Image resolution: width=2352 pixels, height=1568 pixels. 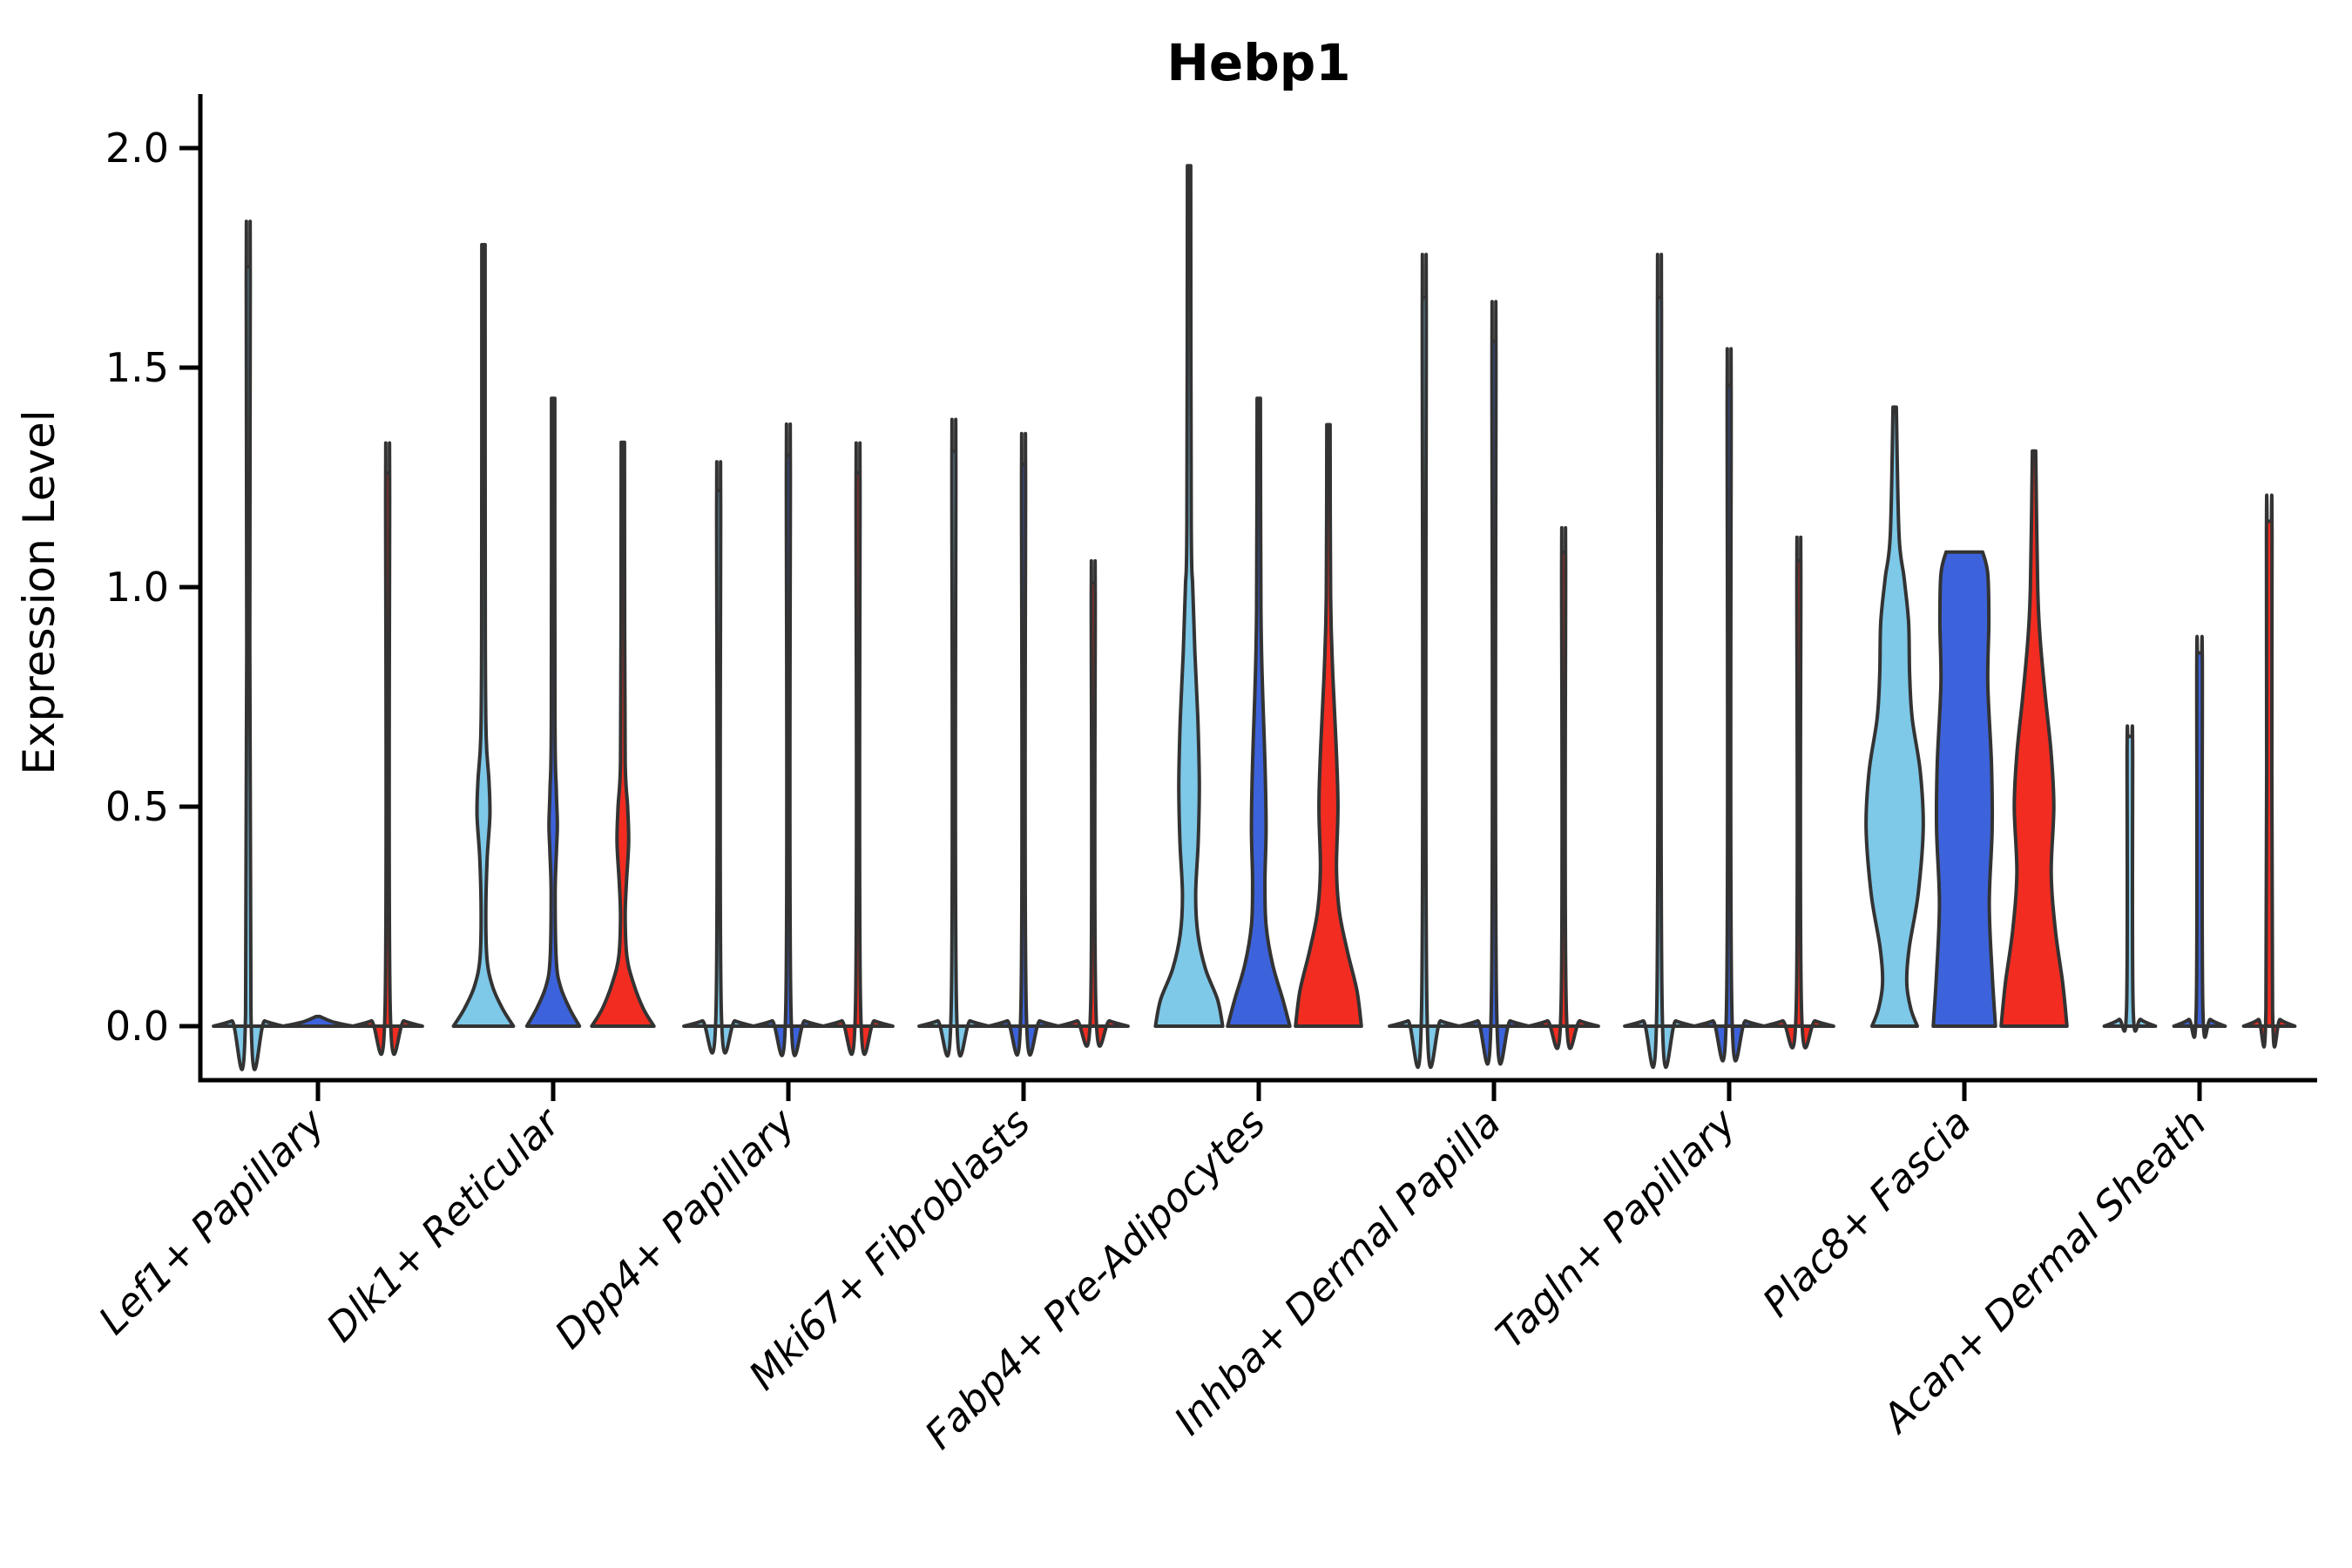 What do you see at coordinates (212, 1221) in the screenshot?
I see `x-category-label: Lef1+ Papillary` at bounding box center [212, 1221].